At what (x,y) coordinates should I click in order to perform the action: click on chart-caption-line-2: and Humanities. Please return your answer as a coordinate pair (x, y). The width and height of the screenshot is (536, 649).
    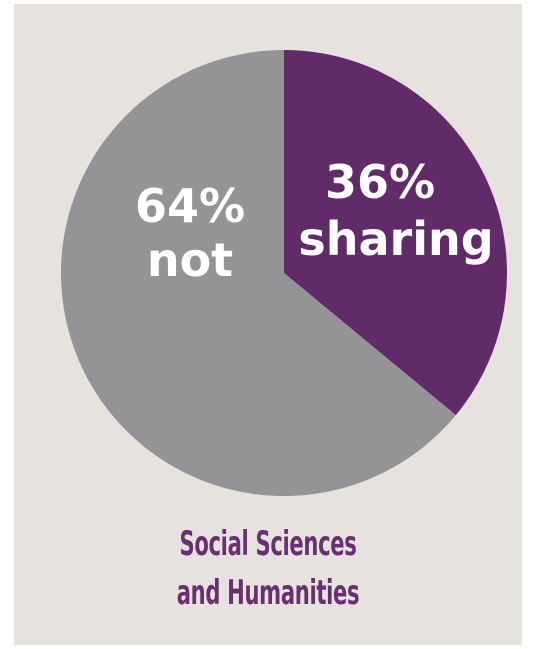
    Looking at the image, I should click on (268, 593).